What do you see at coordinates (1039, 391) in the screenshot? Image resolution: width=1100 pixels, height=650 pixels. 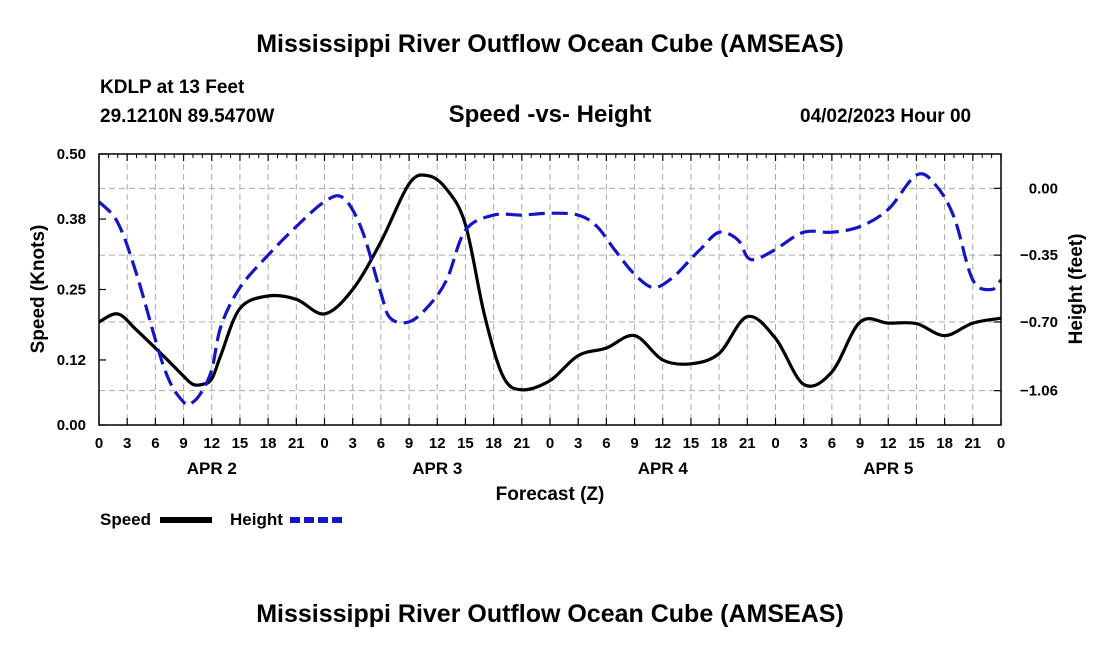 I see `y2-tick-label: −1.06` at bounding box center [1039, 391].